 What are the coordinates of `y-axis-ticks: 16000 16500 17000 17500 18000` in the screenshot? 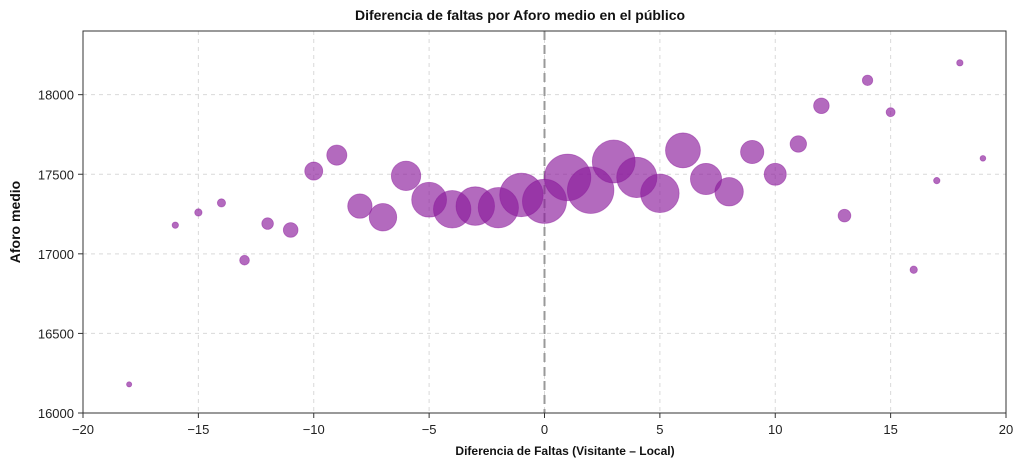 It's located at (60, 254).